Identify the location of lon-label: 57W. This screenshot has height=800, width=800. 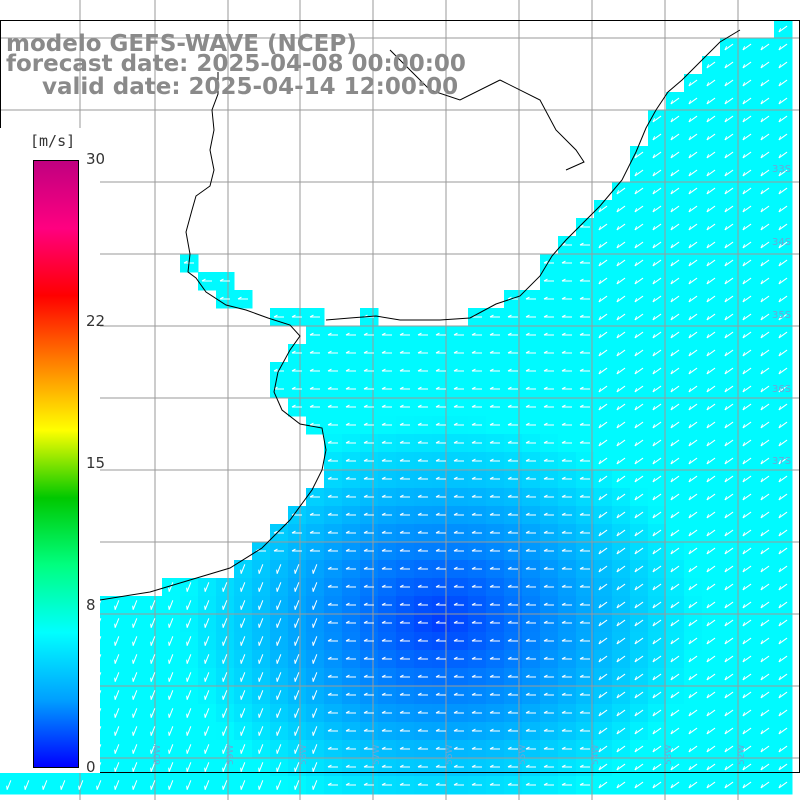
(377, 755).